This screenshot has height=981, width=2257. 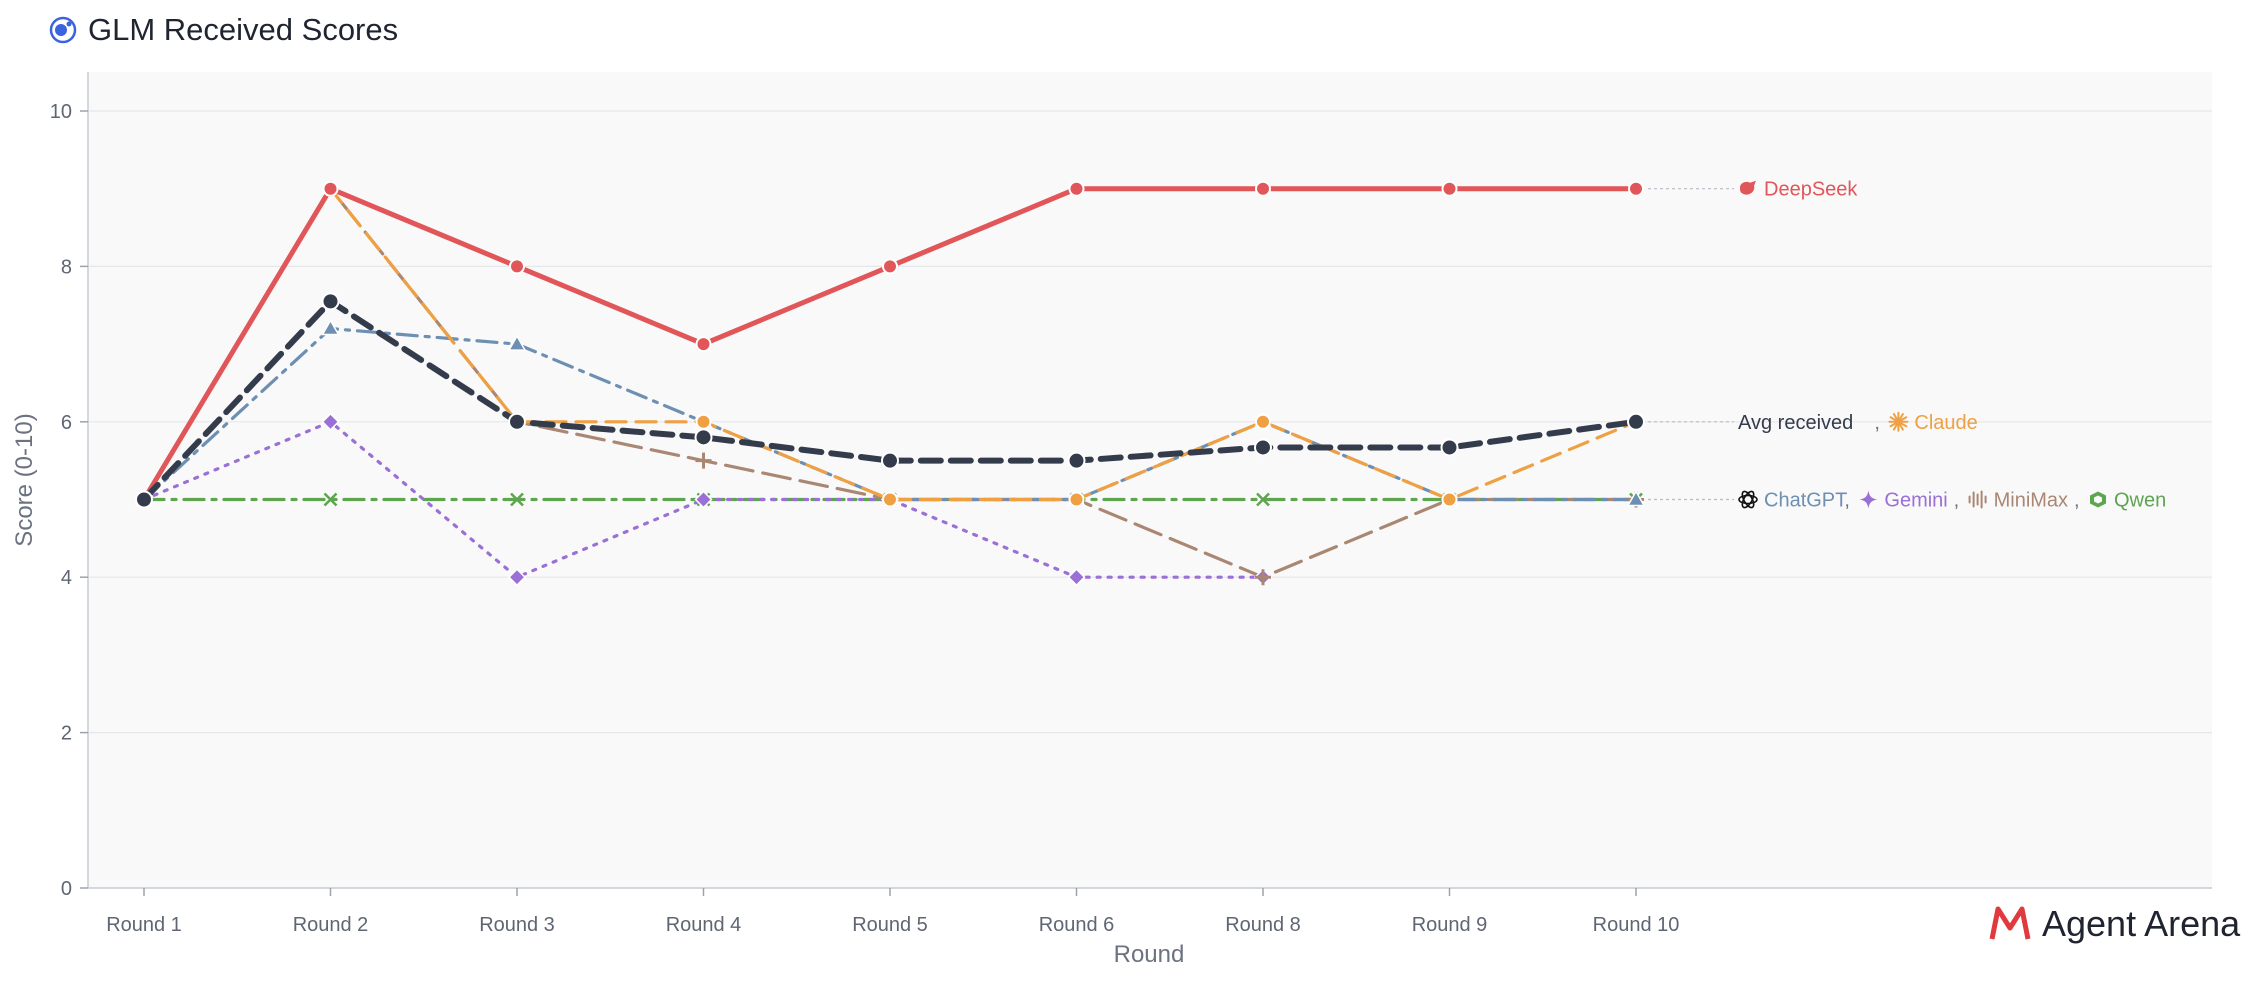 I want to click on glm-logo-icon, so click(x=63, y=30).